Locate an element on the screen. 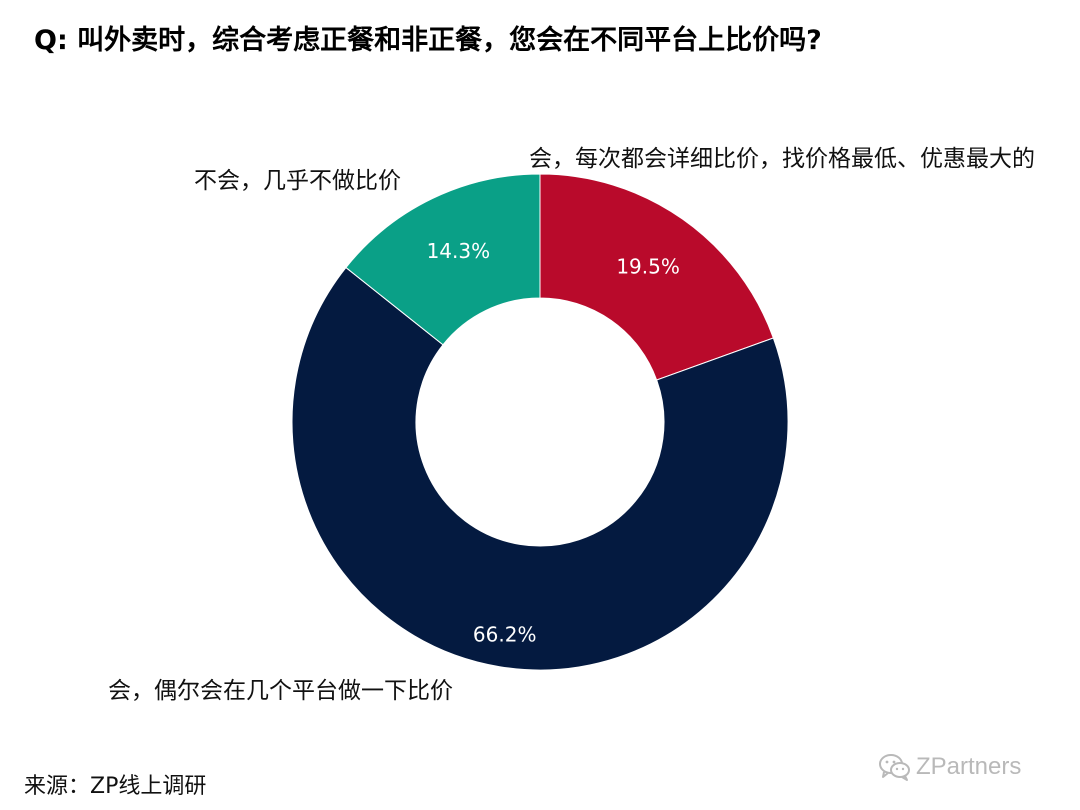 This screenshot has height=810, width=1080. source-note: 来源：ZP线上调研 is located at coordinates (115, 786).